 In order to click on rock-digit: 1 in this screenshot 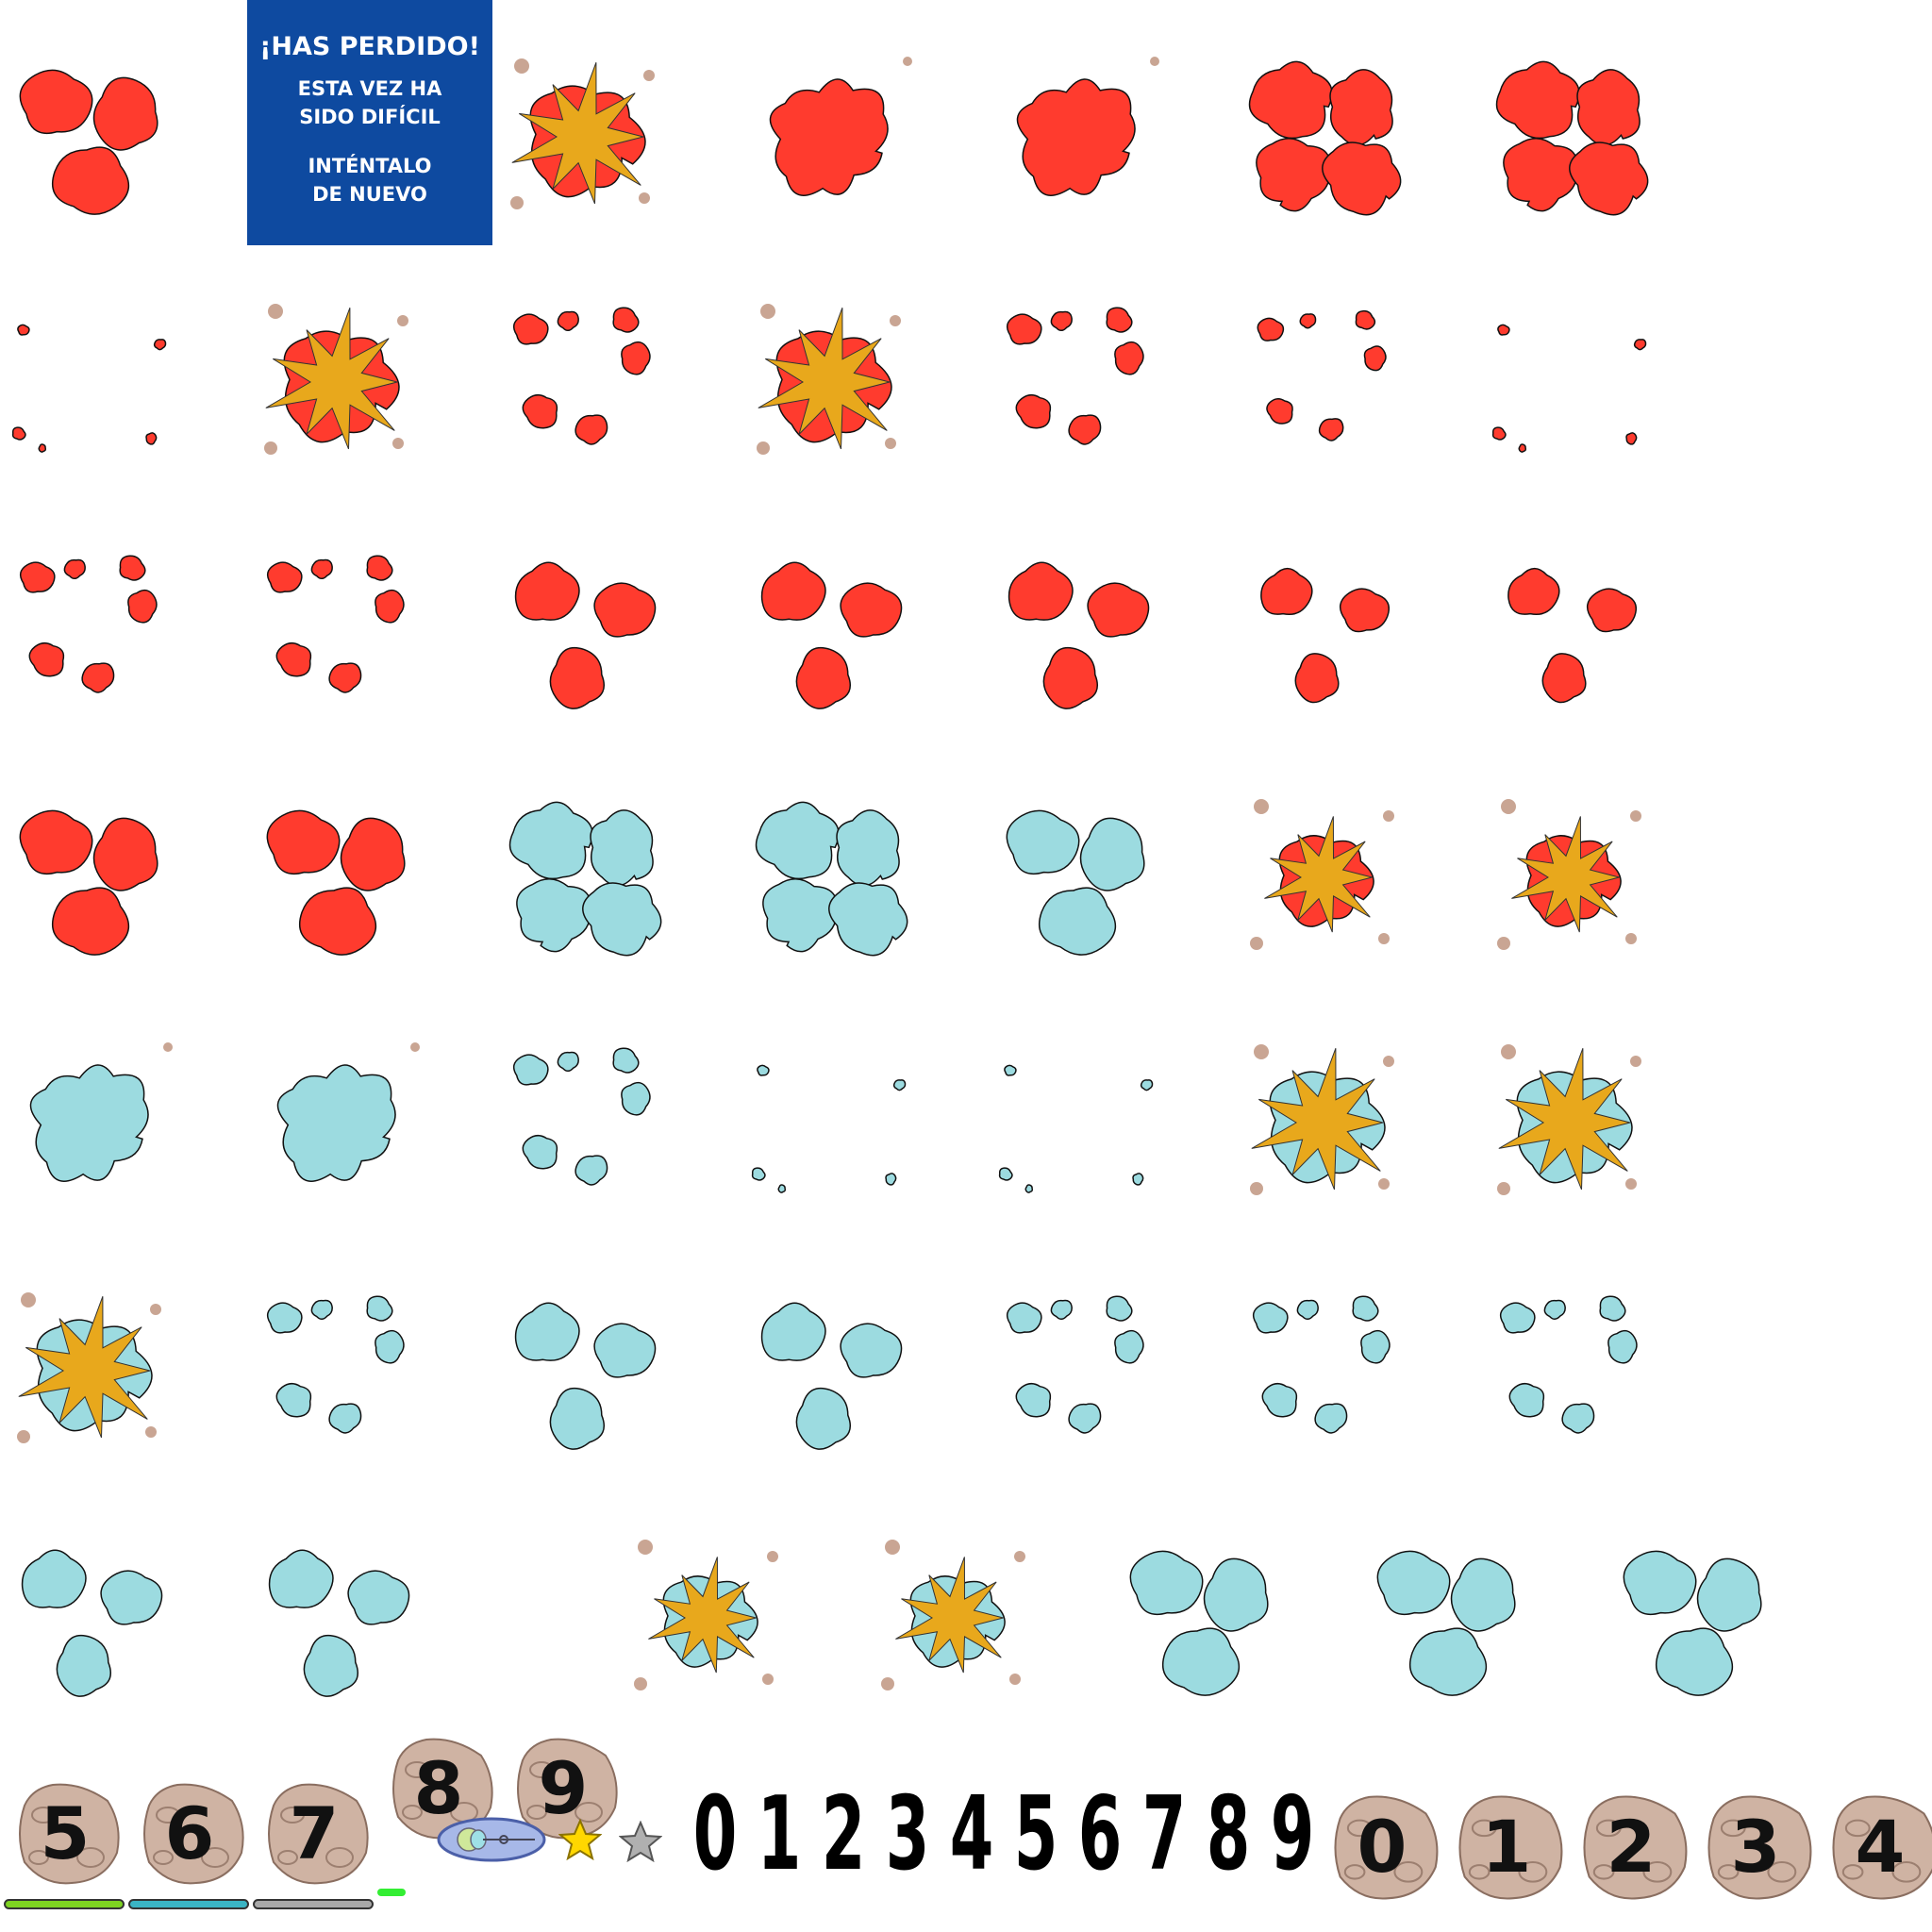, I will do `click(1506, 1847)`.